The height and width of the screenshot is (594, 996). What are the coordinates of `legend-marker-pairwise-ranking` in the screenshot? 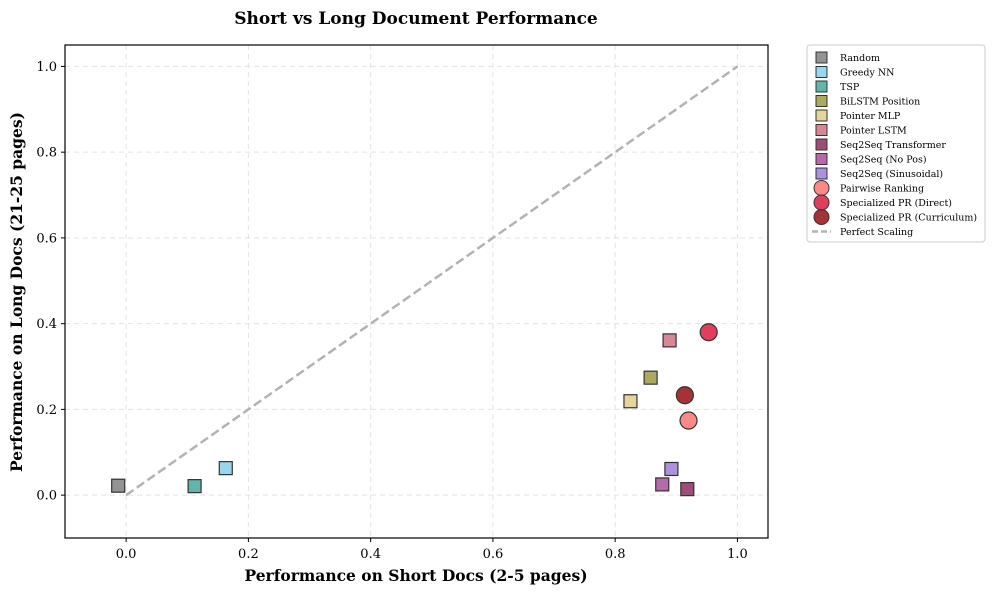 It's located at (821, 188).